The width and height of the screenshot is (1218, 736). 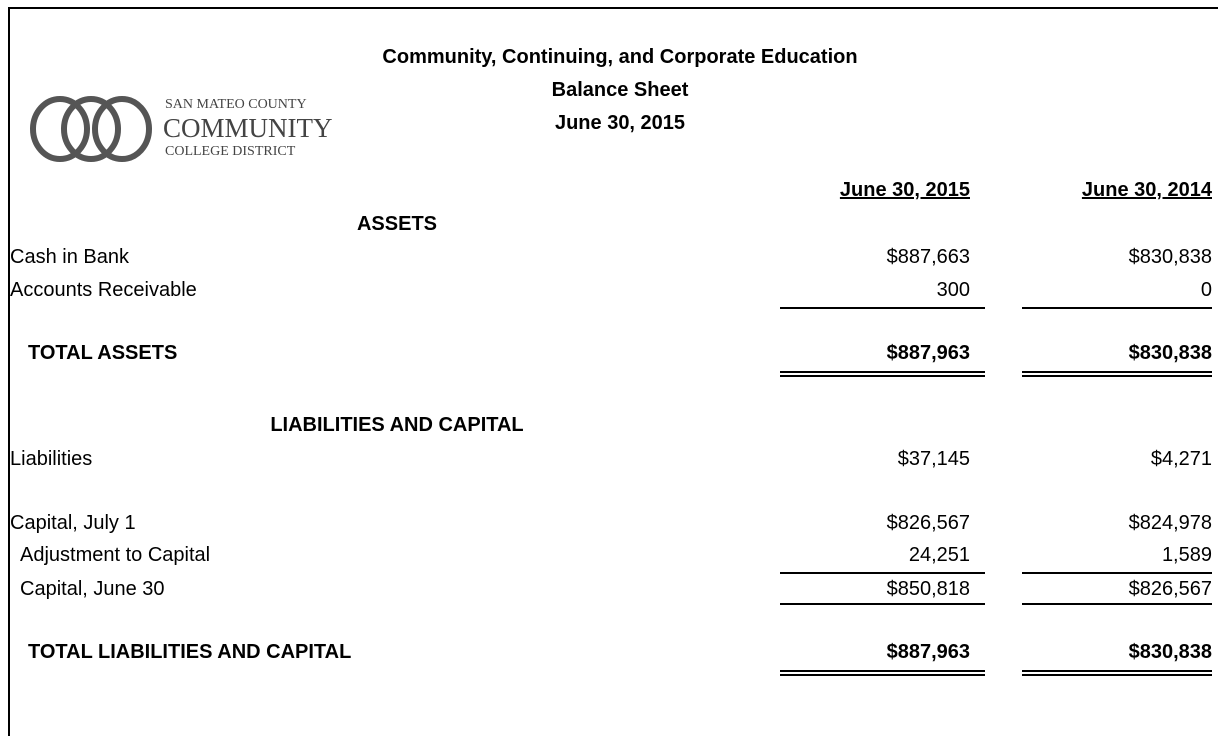 What do you see at coordinates (92, 589) in the screenshot?
I see `row-label: Capital, June 30` at bounding box center [92, 589].